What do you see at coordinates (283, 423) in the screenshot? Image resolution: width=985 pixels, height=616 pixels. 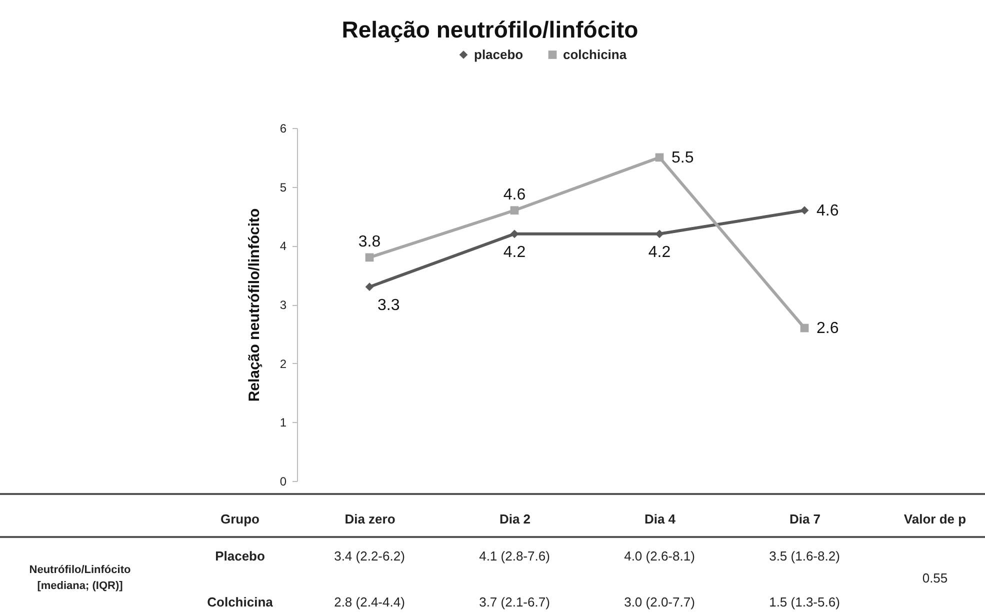 I see `y-tick-label: 1` at bounding box center [283, 423].